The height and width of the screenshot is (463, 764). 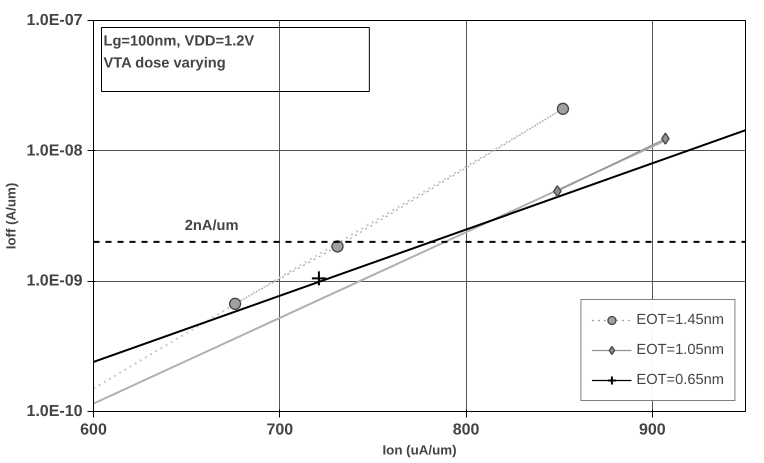 I want to click on legend-label: EOT=1.45nm, so click(x=680, y=320).